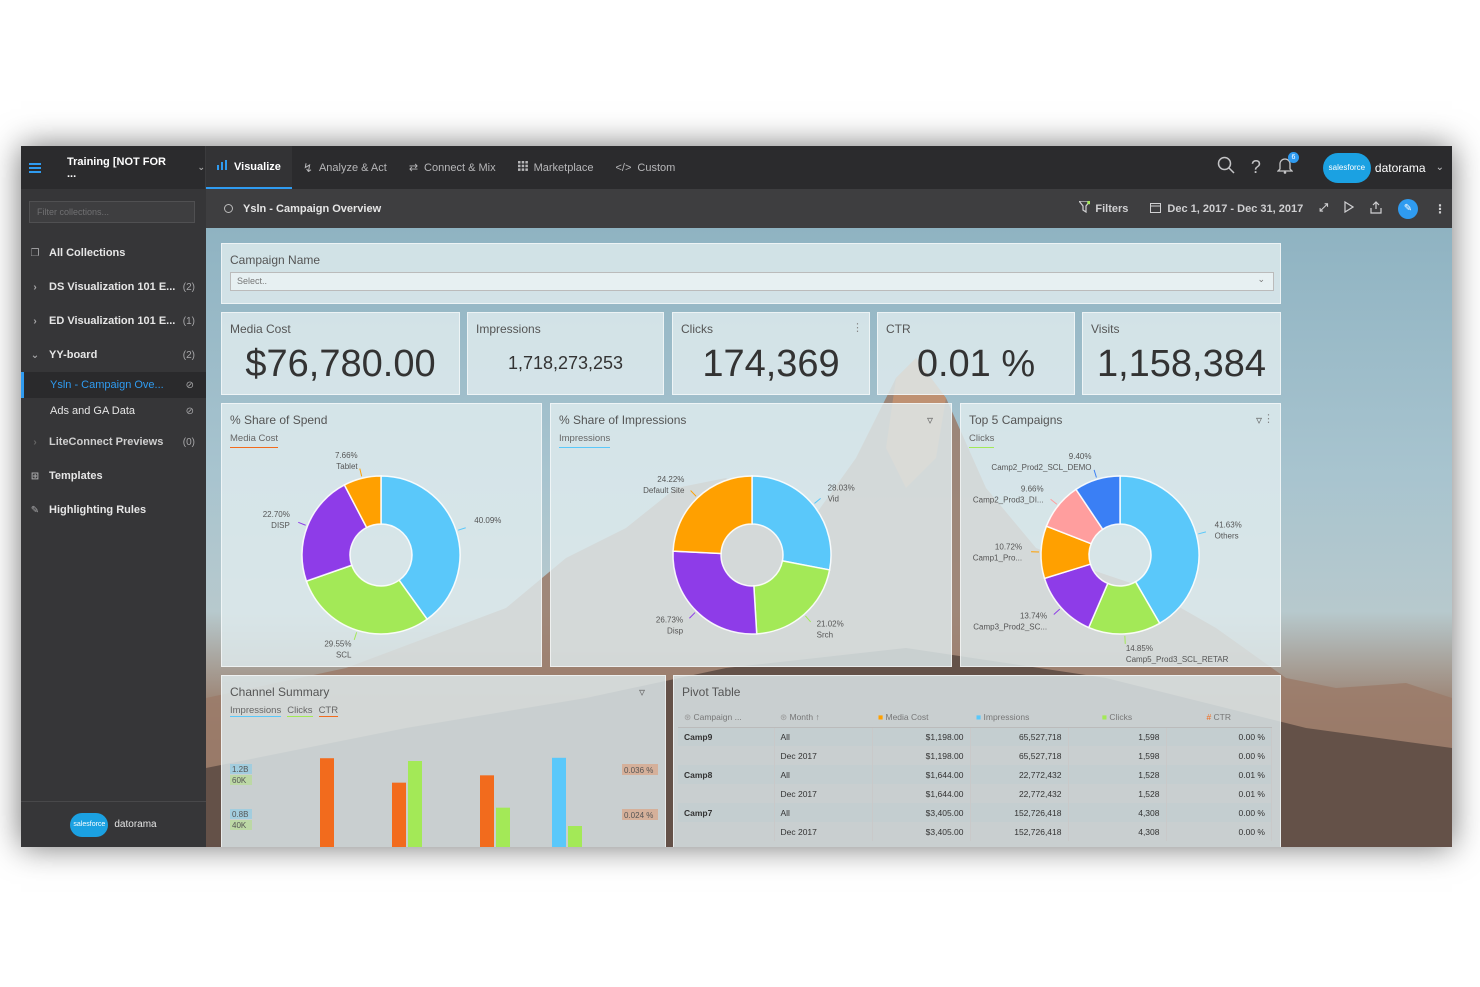  I want to click on col-month: ⊛ Month ↑, so click(823, 718).